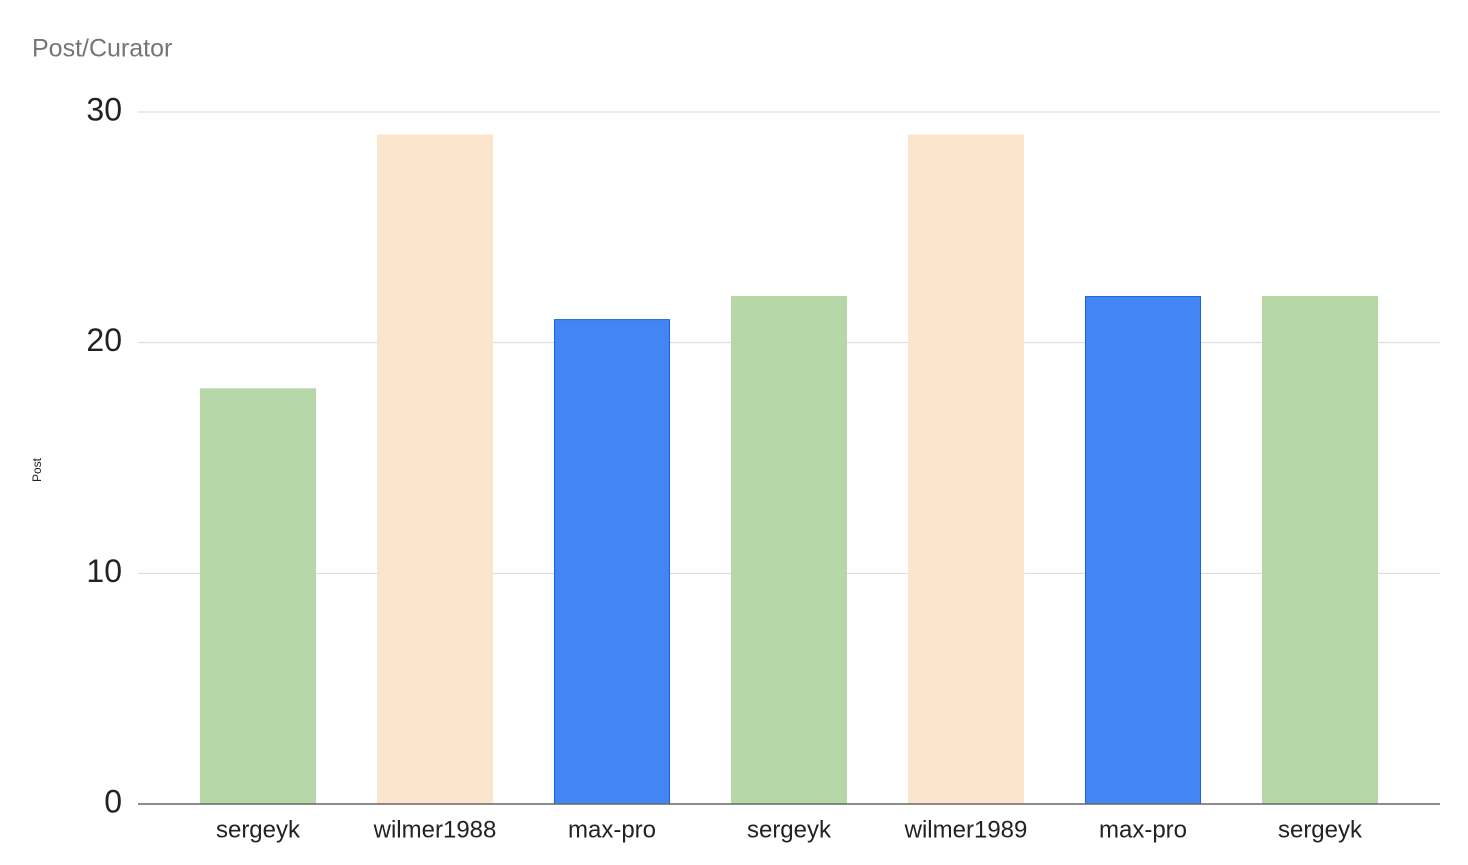 Image resolution: width=1468 pixels, height=865 pixels. I want to click on y-axis-label: Post, so click(37, 469).